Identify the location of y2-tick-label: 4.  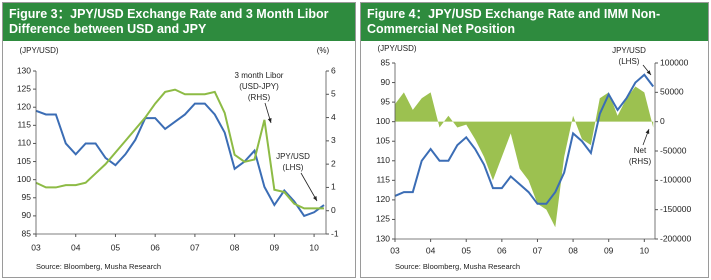
(333, 117).